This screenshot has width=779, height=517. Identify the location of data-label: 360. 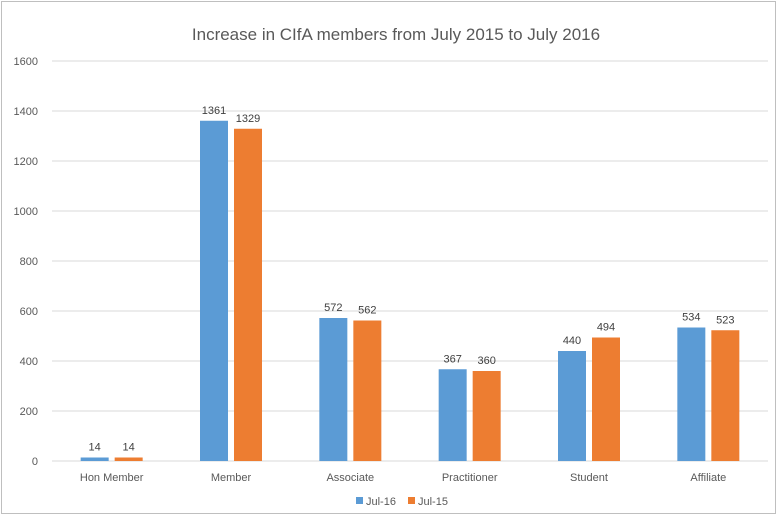
(486, 361).